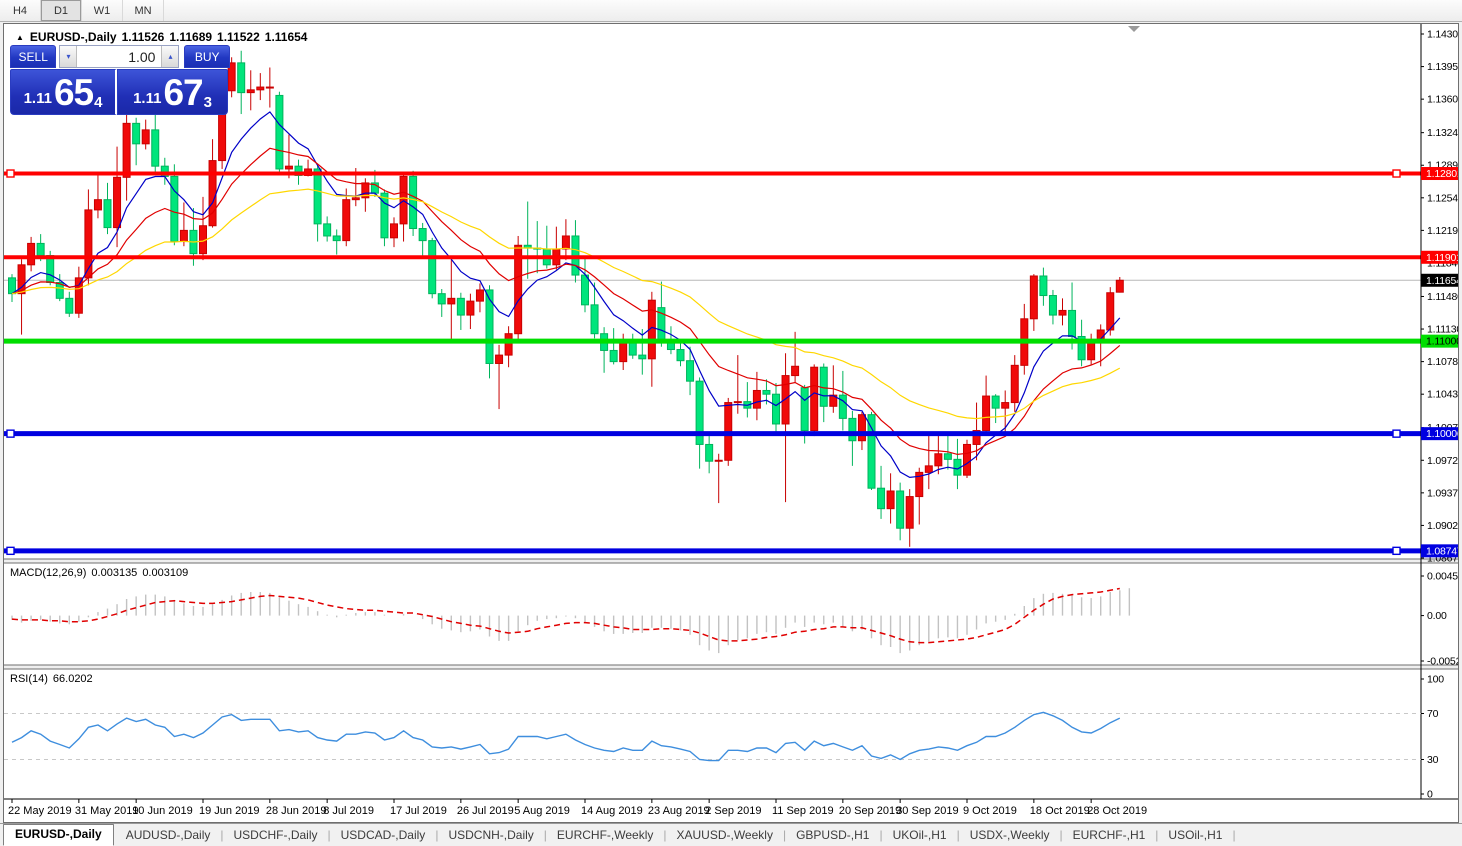  I want to click on price-level-tag: 1.11000, so click(1439, 341).